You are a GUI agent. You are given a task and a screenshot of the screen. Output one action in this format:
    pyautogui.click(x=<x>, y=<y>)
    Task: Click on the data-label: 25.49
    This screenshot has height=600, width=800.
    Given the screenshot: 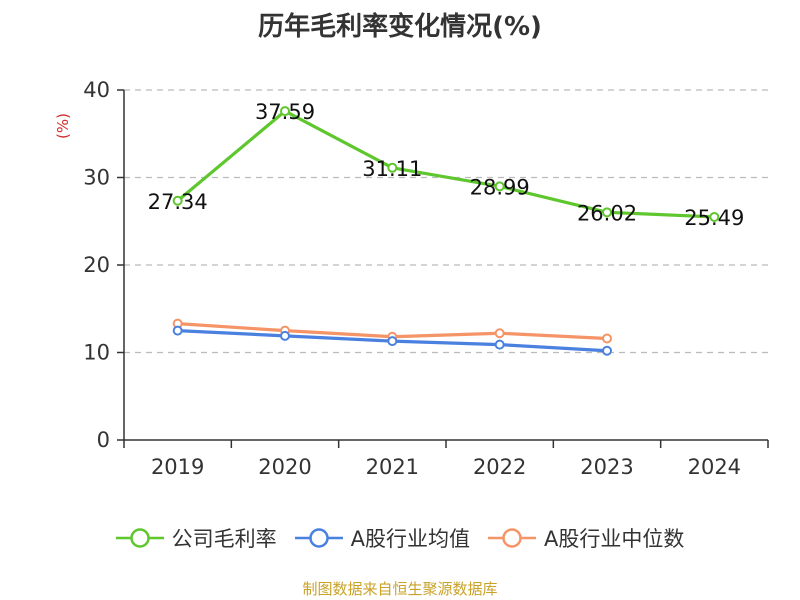 What is the action you would take?
    pyautogui.click(x=714, y=218)
    